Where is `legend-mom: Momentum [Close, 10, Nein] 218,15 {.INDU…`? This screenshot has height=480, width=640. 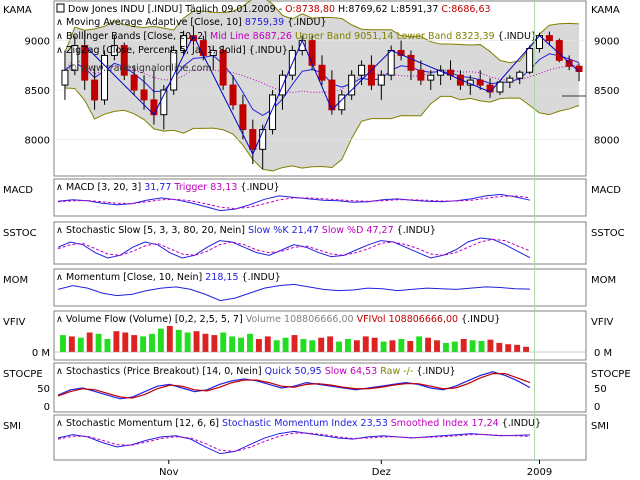
legend-mom: Momentum [Close, 10, Nein] 218,15 {.INDU… is located at coordinates (173, 277).